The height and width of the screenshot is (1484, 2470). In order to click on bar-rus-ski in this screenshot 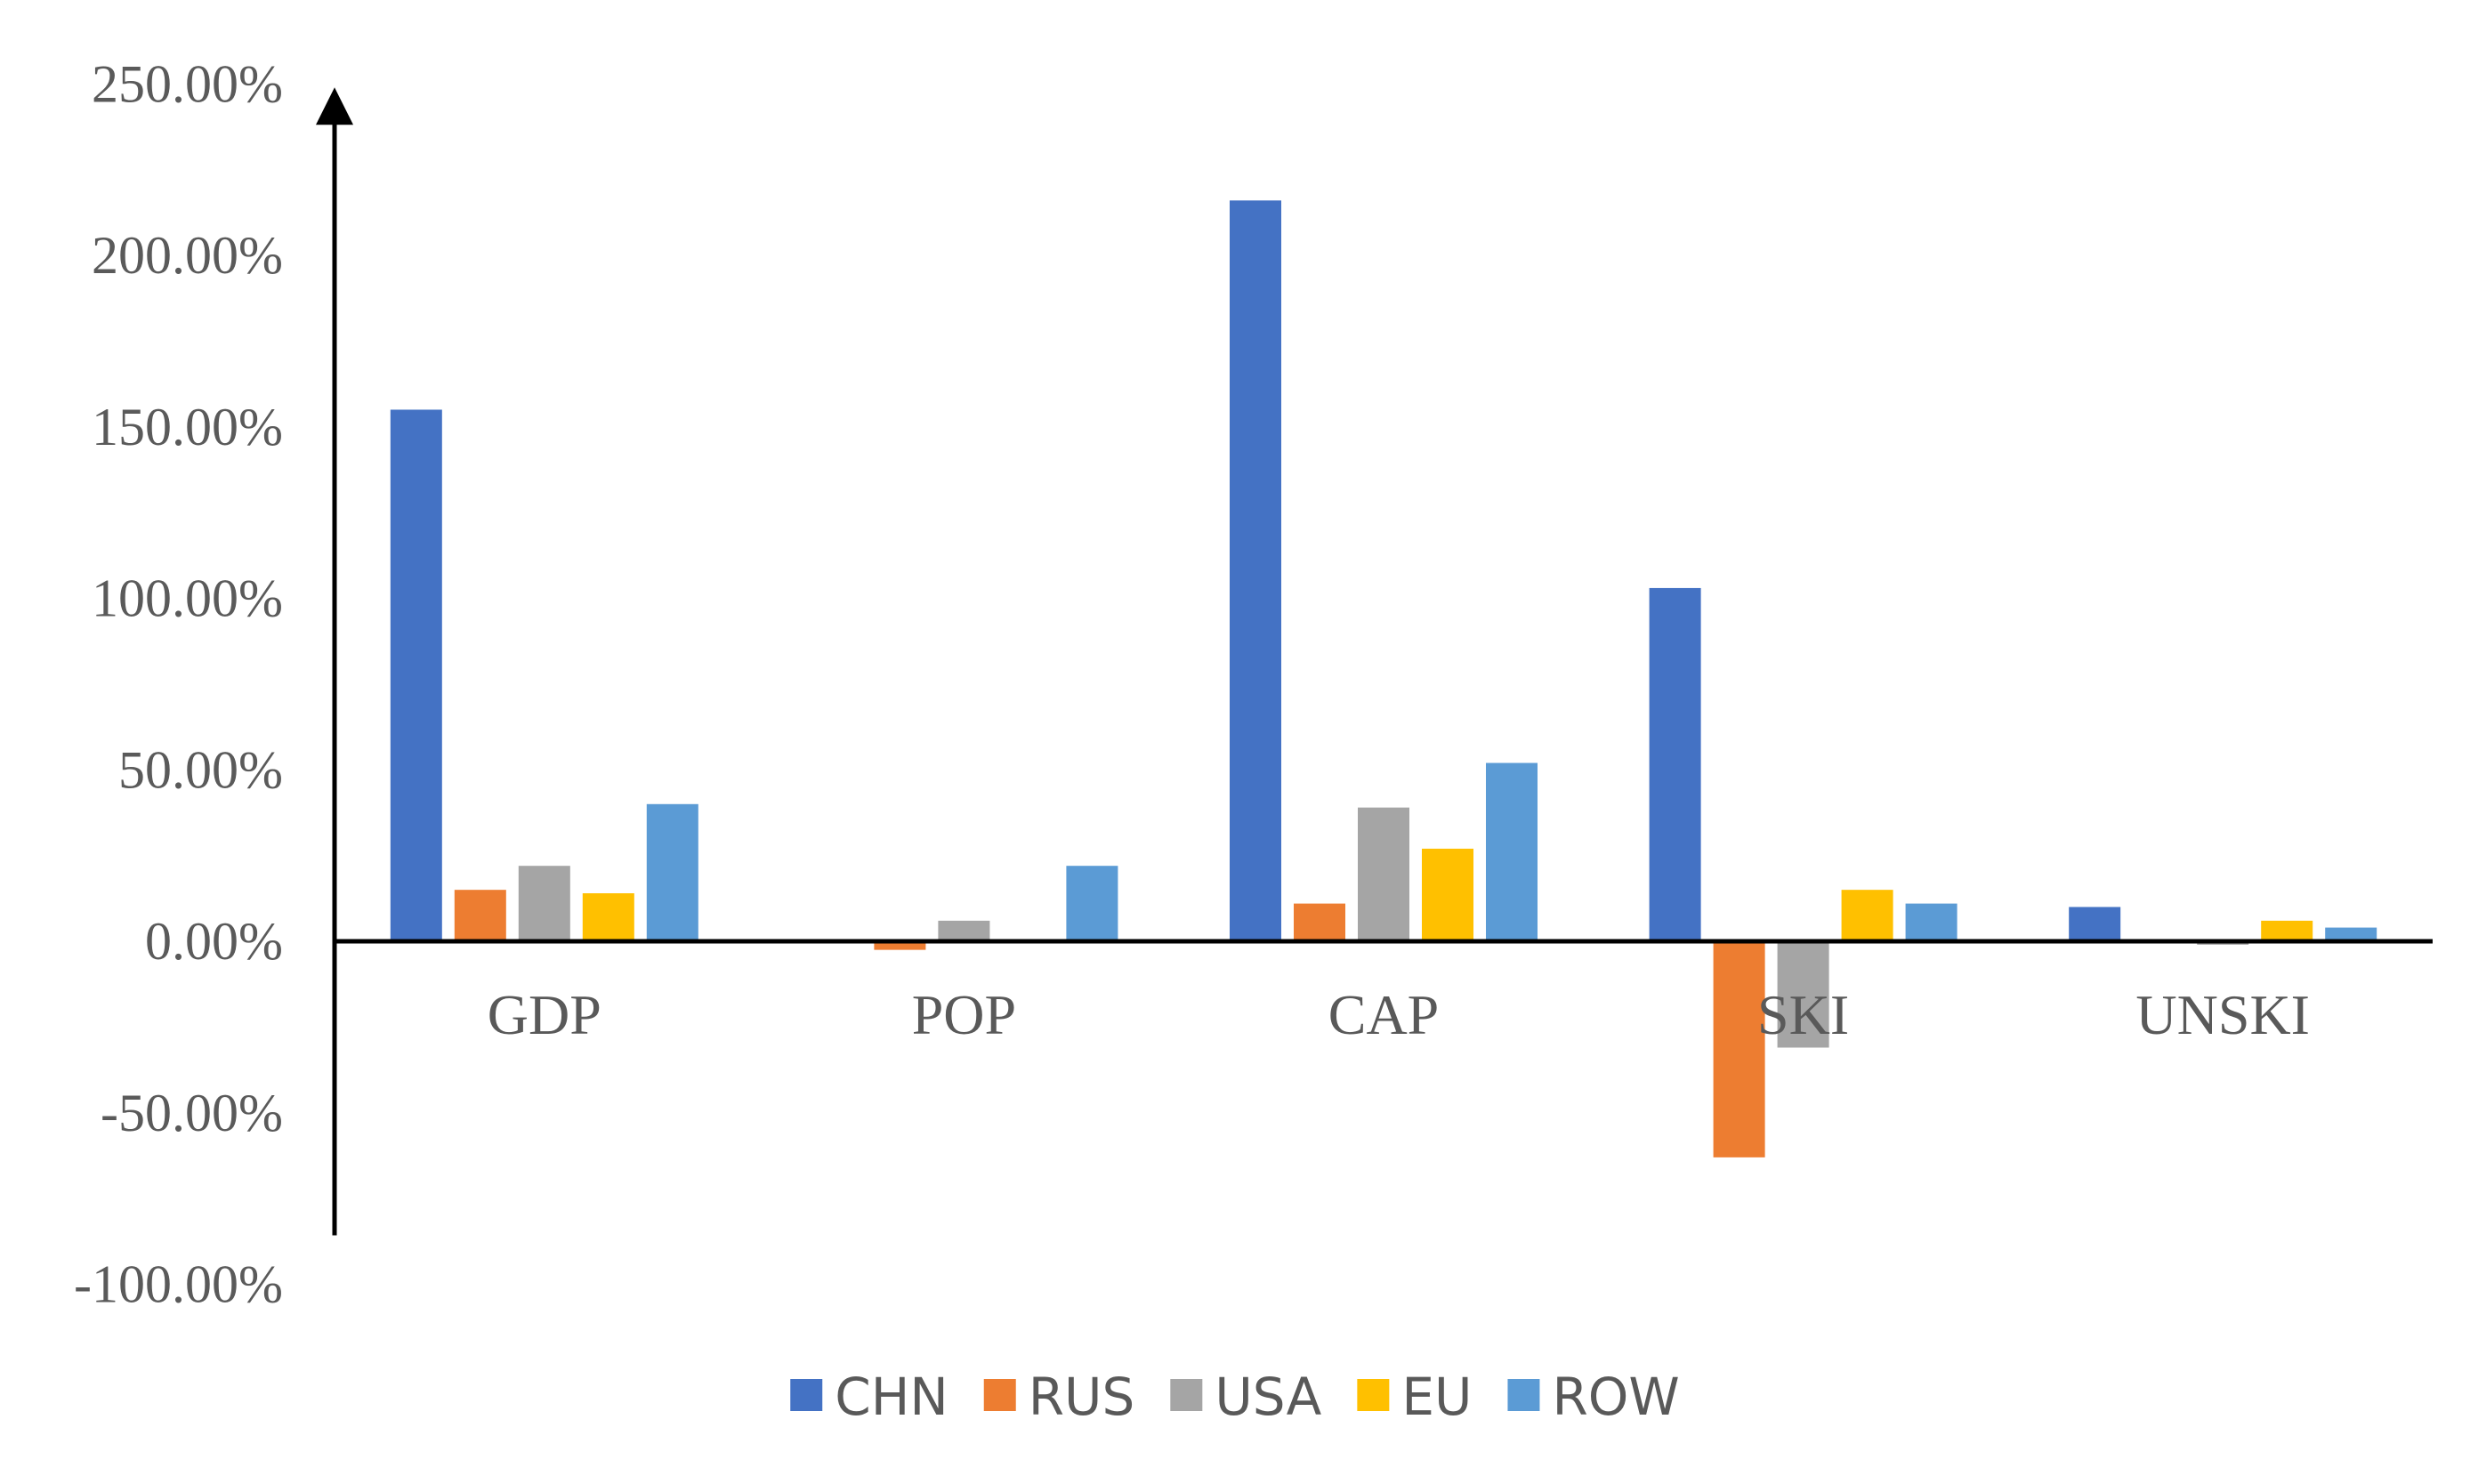, I will do `click(1739, 1049)`.